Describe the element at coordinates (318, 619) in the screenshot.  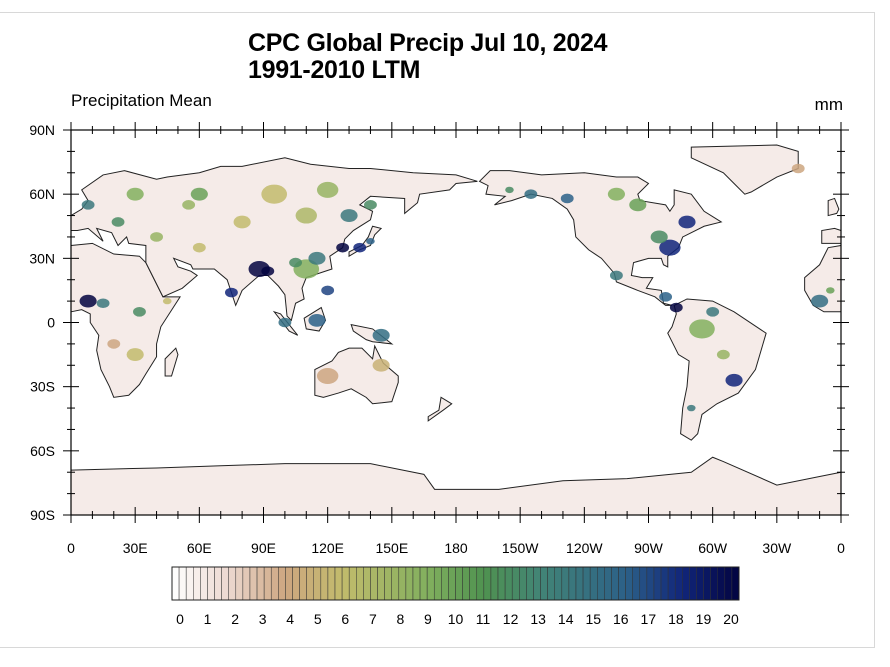
I see `colorbar-label: 5` at that location.